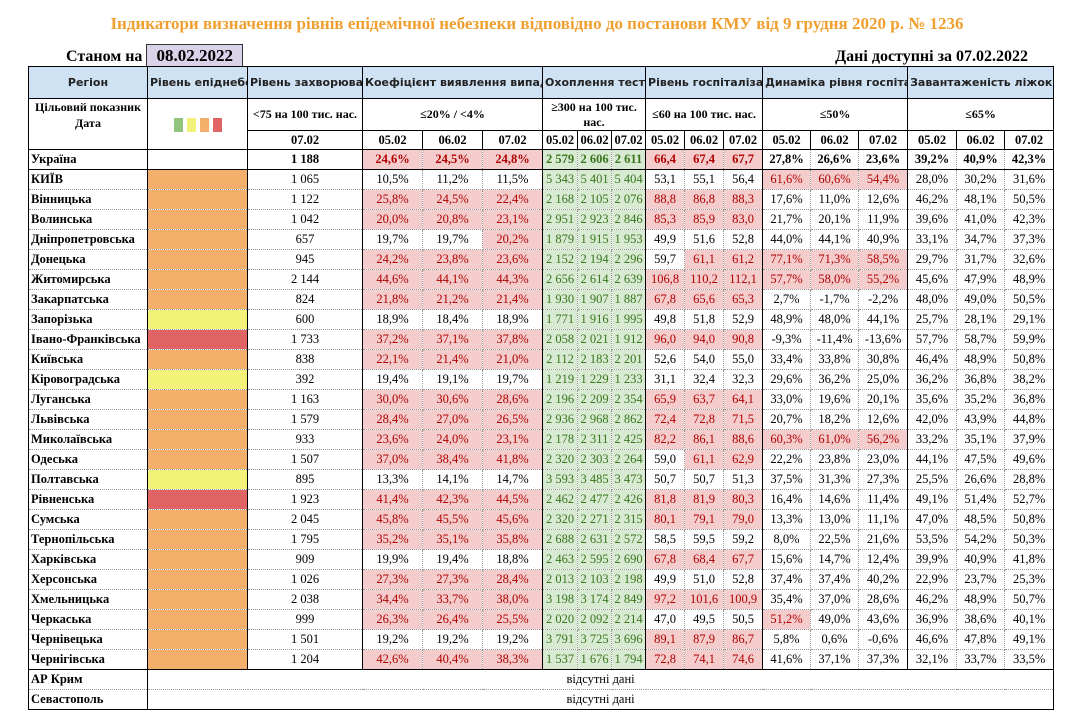 Image resolution: width=1074 pixels, height=726 pixels. Describe the element at coordinates (981, 459) in the screenshot. I see `beds-value: 47,5%` at that location.